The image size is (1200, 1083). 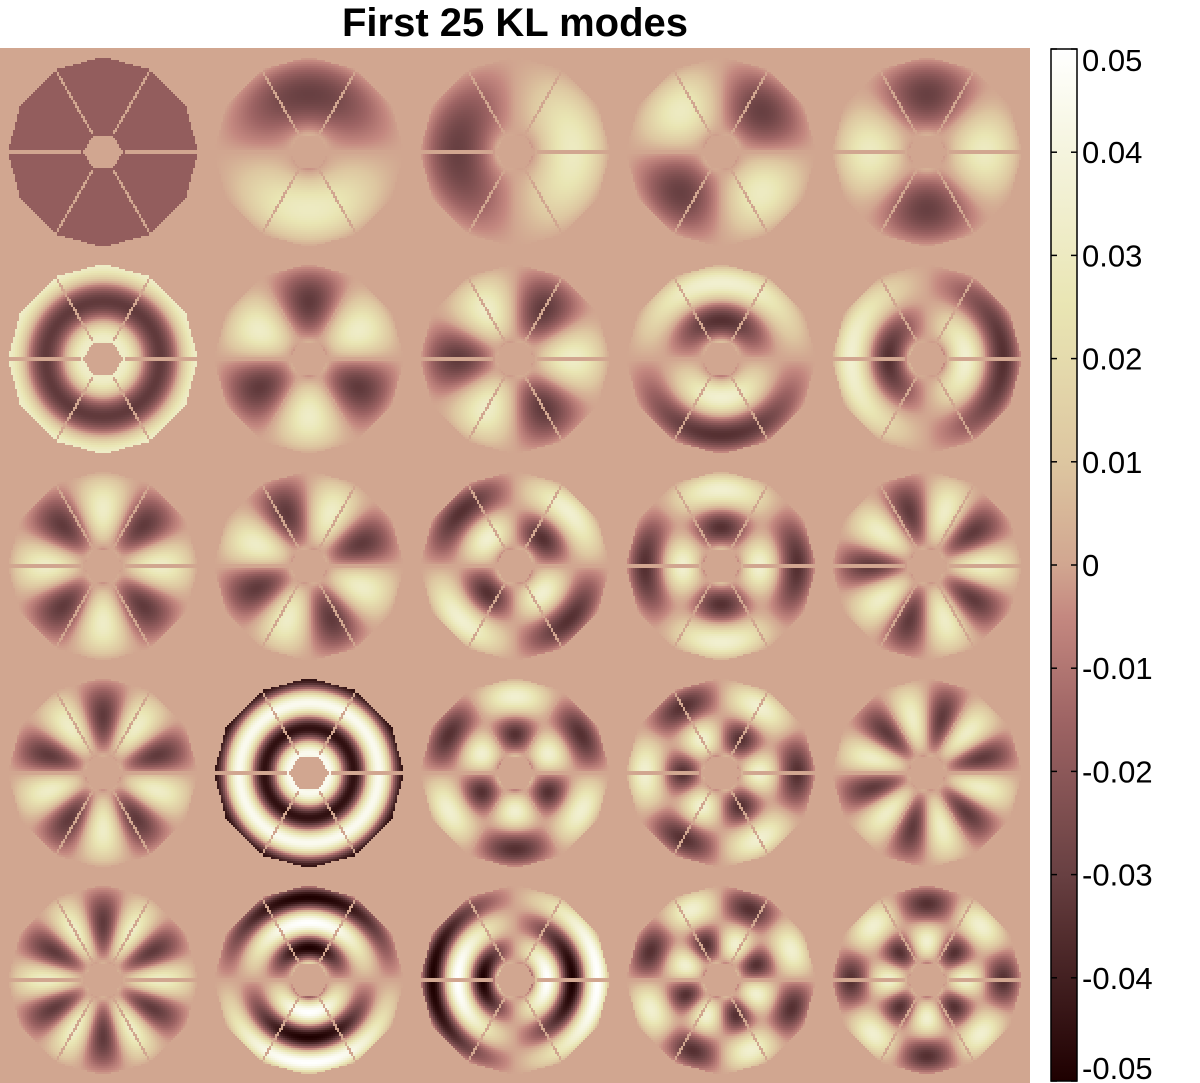 What do you see at coordinates (1112, 359) in the screenshot?
I see `colorbar-tick-label: 0.02` at bounding box center [1112, 359].